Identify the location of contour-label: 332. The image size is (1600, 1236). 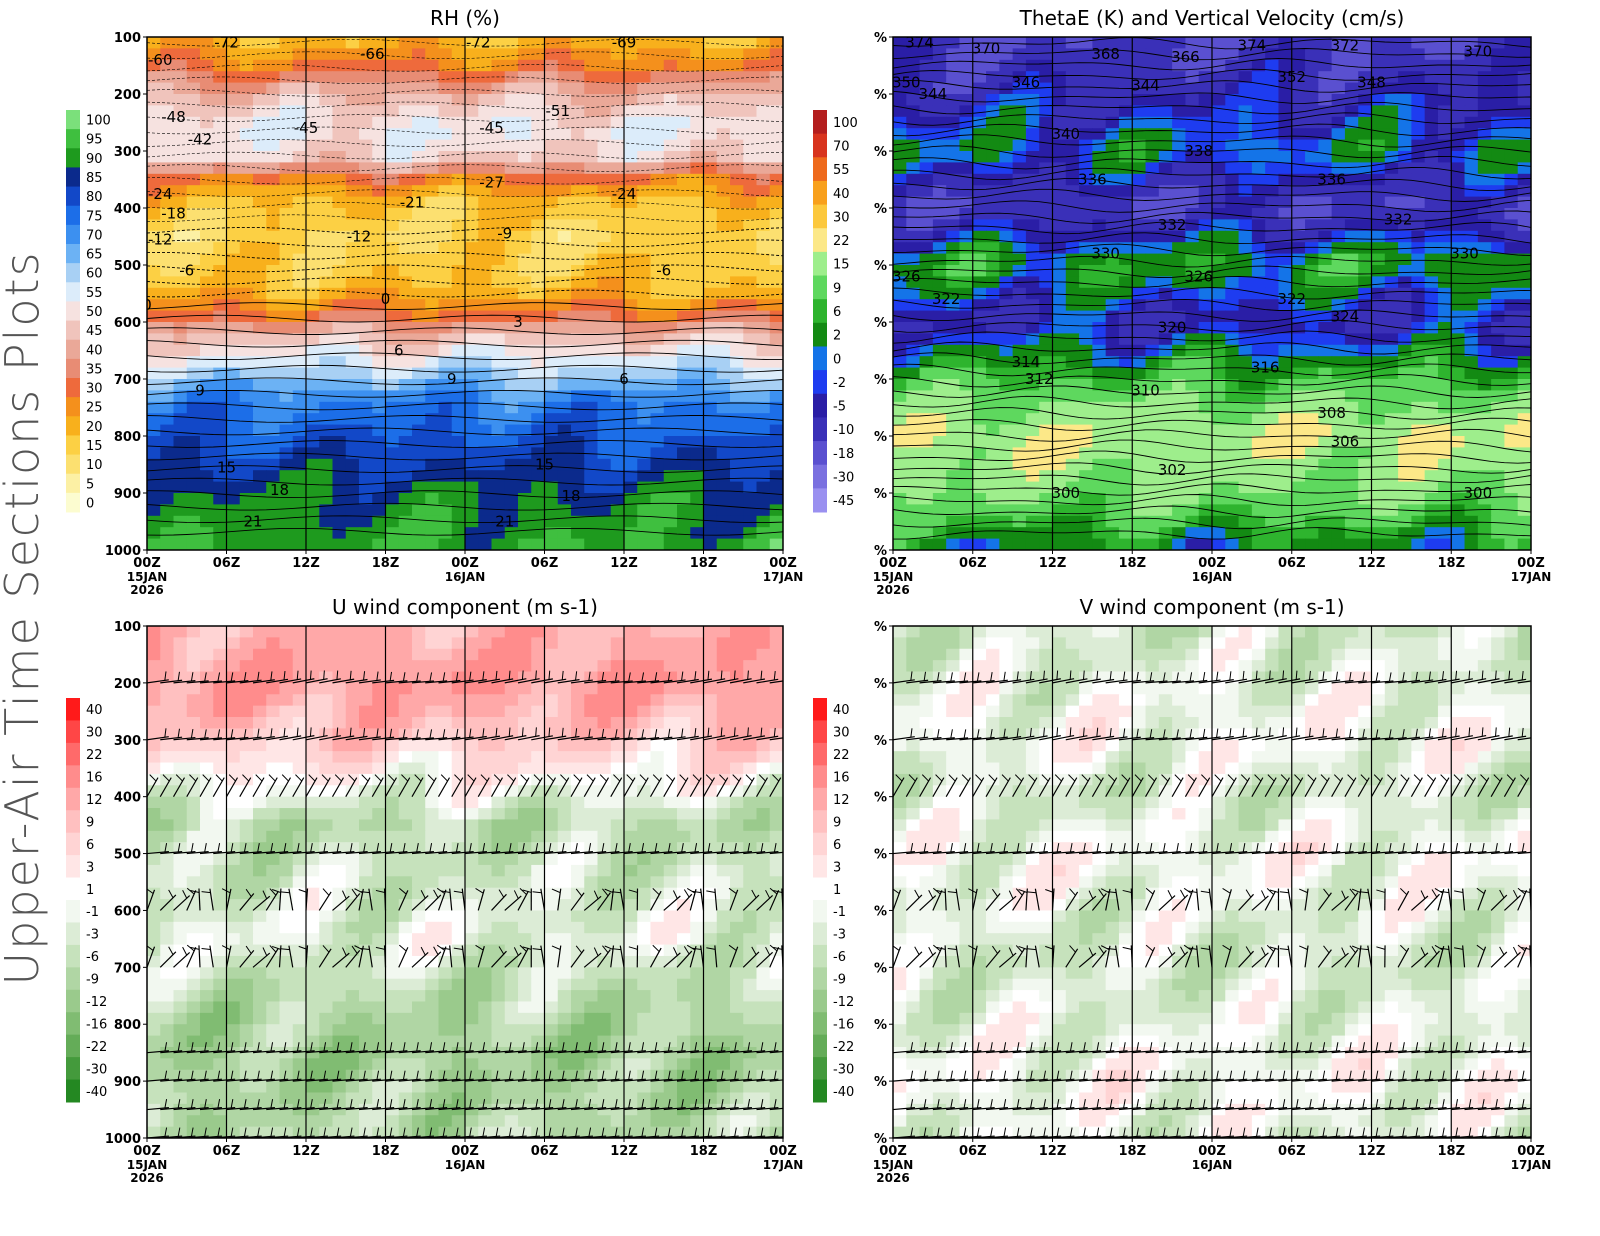
(1172, 225).